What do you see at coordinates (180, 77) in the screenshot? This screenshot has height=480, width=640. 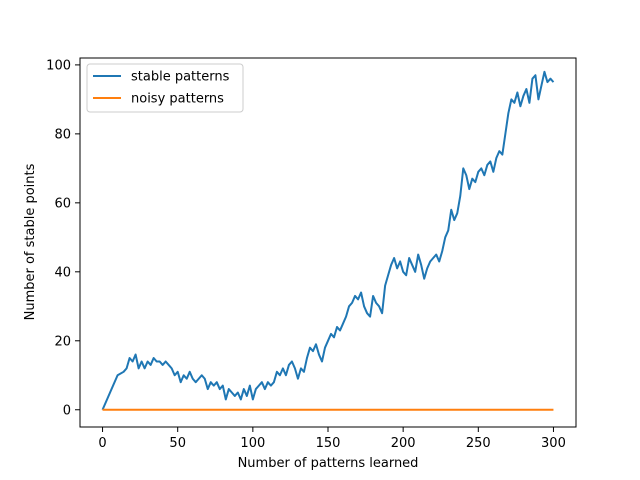 I see `legend-label-stable-patterns: stable patterns` at bounding box center [180, 77].